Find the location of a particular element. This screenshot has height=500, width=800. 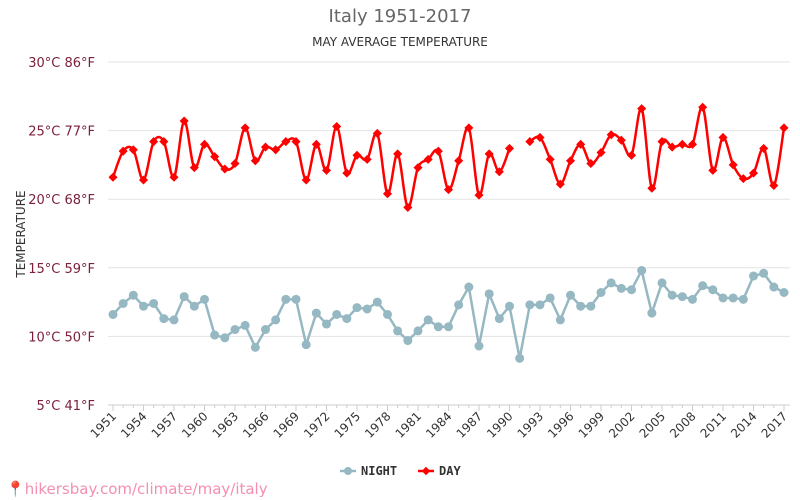

x-tick-label: 1975 is located at coordinates (347, 424).